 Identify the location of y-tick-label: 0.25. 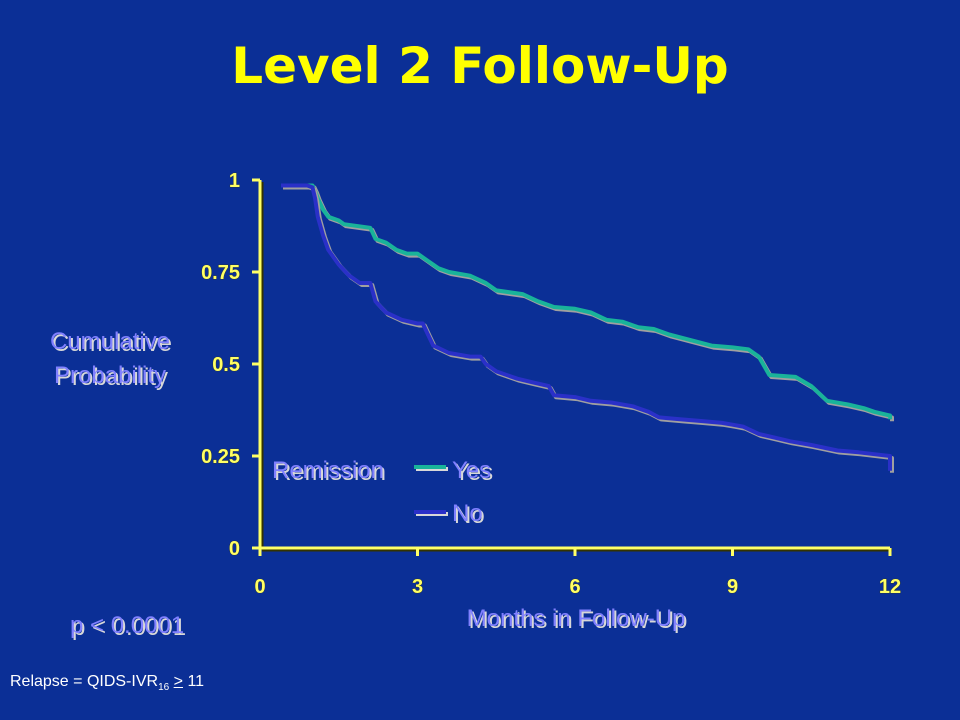
(220, 457).